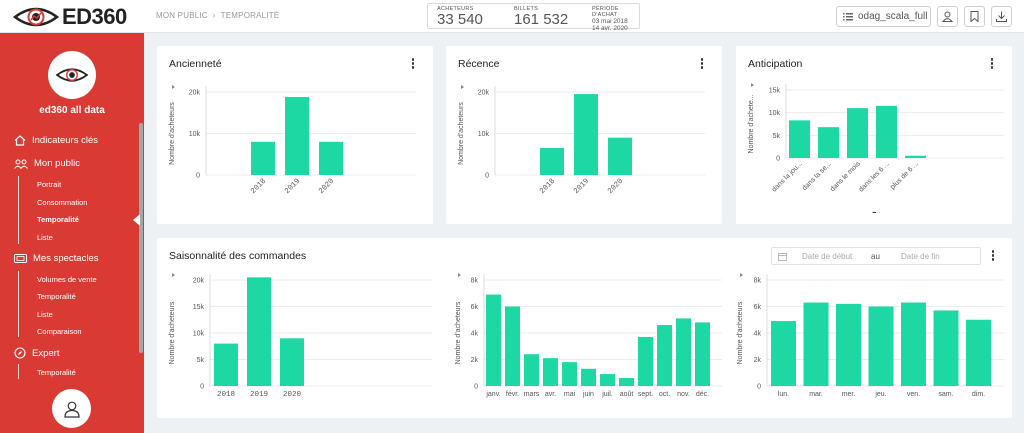 This screenshot has height=433, width=1024. What do you see at coordinates (974, 16) in the screenshot?
I see `bookmark-button` at bounding box center [974, 16].